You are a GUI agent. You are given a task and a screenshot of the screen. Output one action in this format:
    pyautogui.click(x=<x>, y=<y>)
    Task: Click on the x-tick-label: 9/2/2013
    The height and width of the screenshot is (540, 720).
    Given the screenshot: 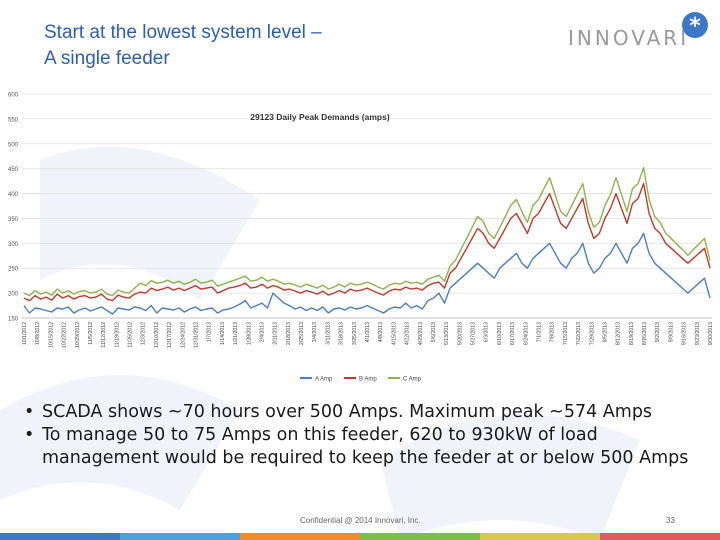 What is the action you would take?
    pyautogui.click(x=658, y=332)
    